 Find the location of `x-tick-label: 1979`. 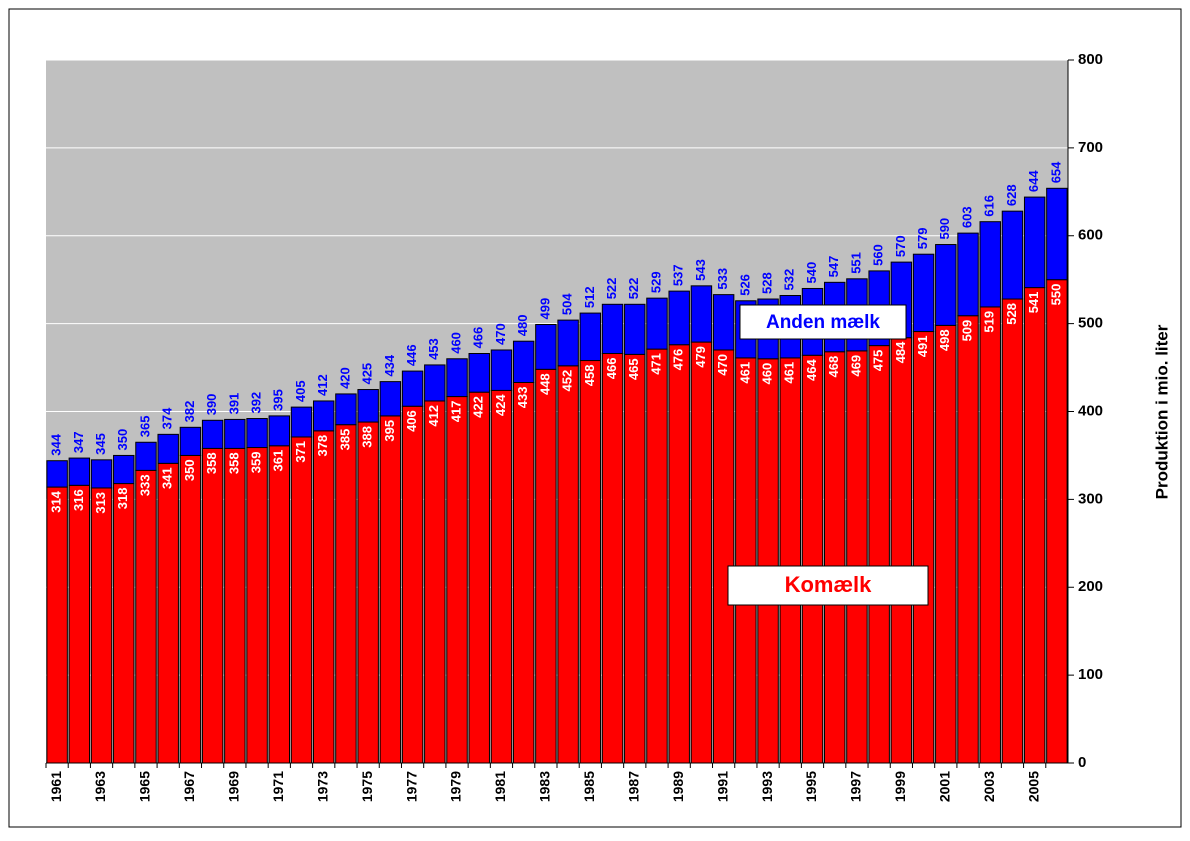

x-tick-label: 1979 is located at coordinates (456, 786).